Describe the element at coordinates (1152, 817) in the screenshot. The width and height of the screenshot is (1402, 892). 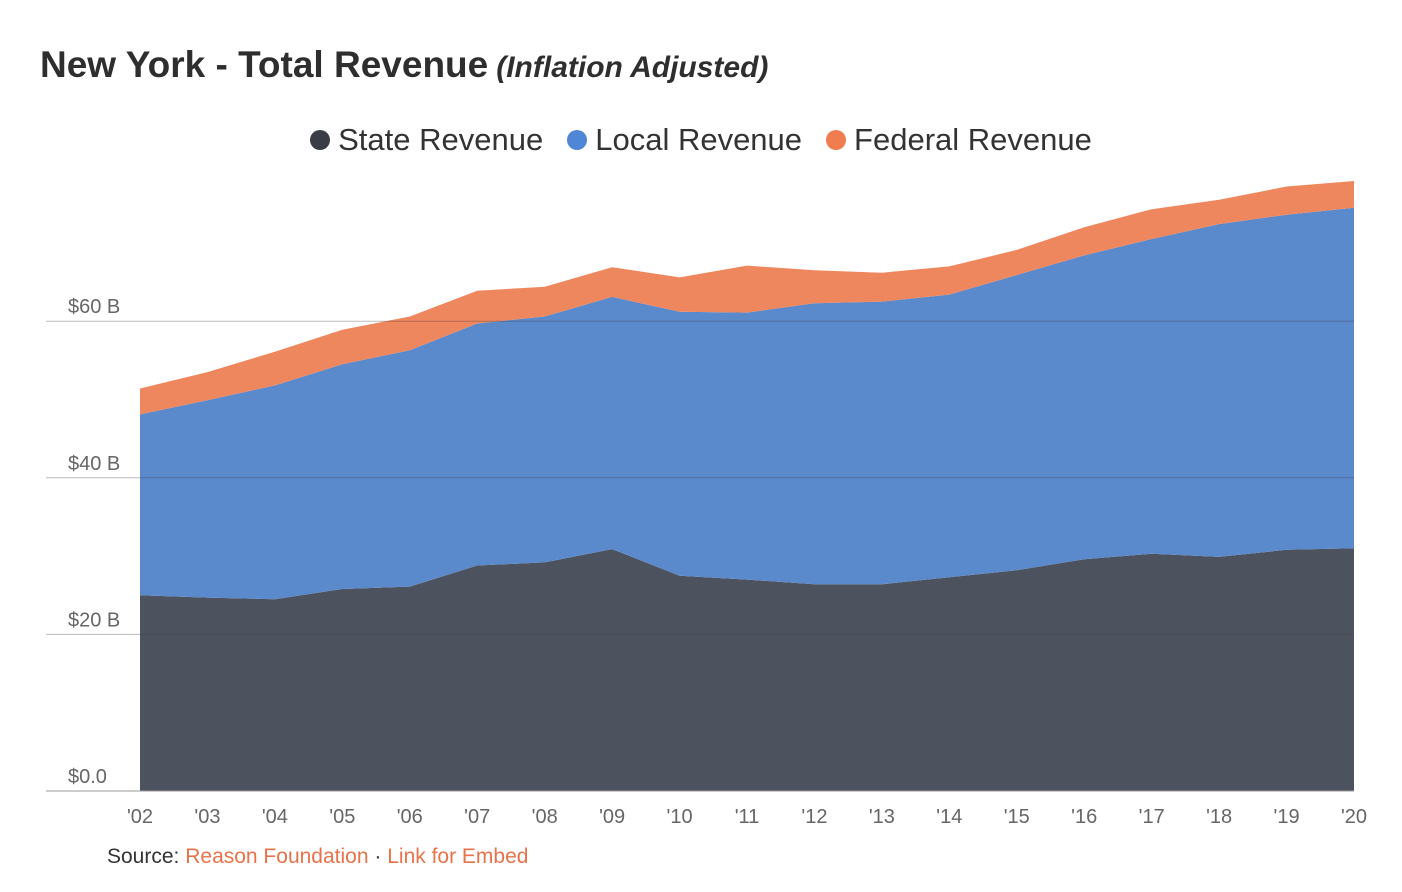
I see `x-tick-label-15: '17` at that location.